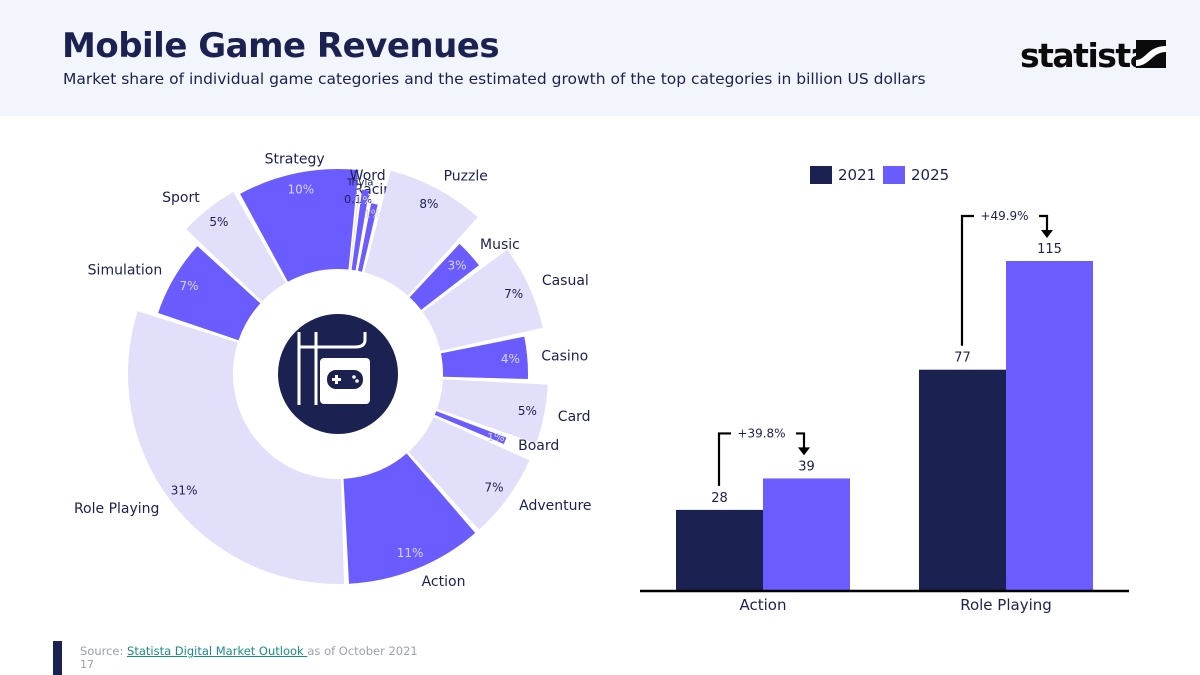 This screenshot has height=675, width=1200. Describe the element at coordinates (1044, 223) in the screenshot. I see `growth-arrow-line-role-playing` at that location.